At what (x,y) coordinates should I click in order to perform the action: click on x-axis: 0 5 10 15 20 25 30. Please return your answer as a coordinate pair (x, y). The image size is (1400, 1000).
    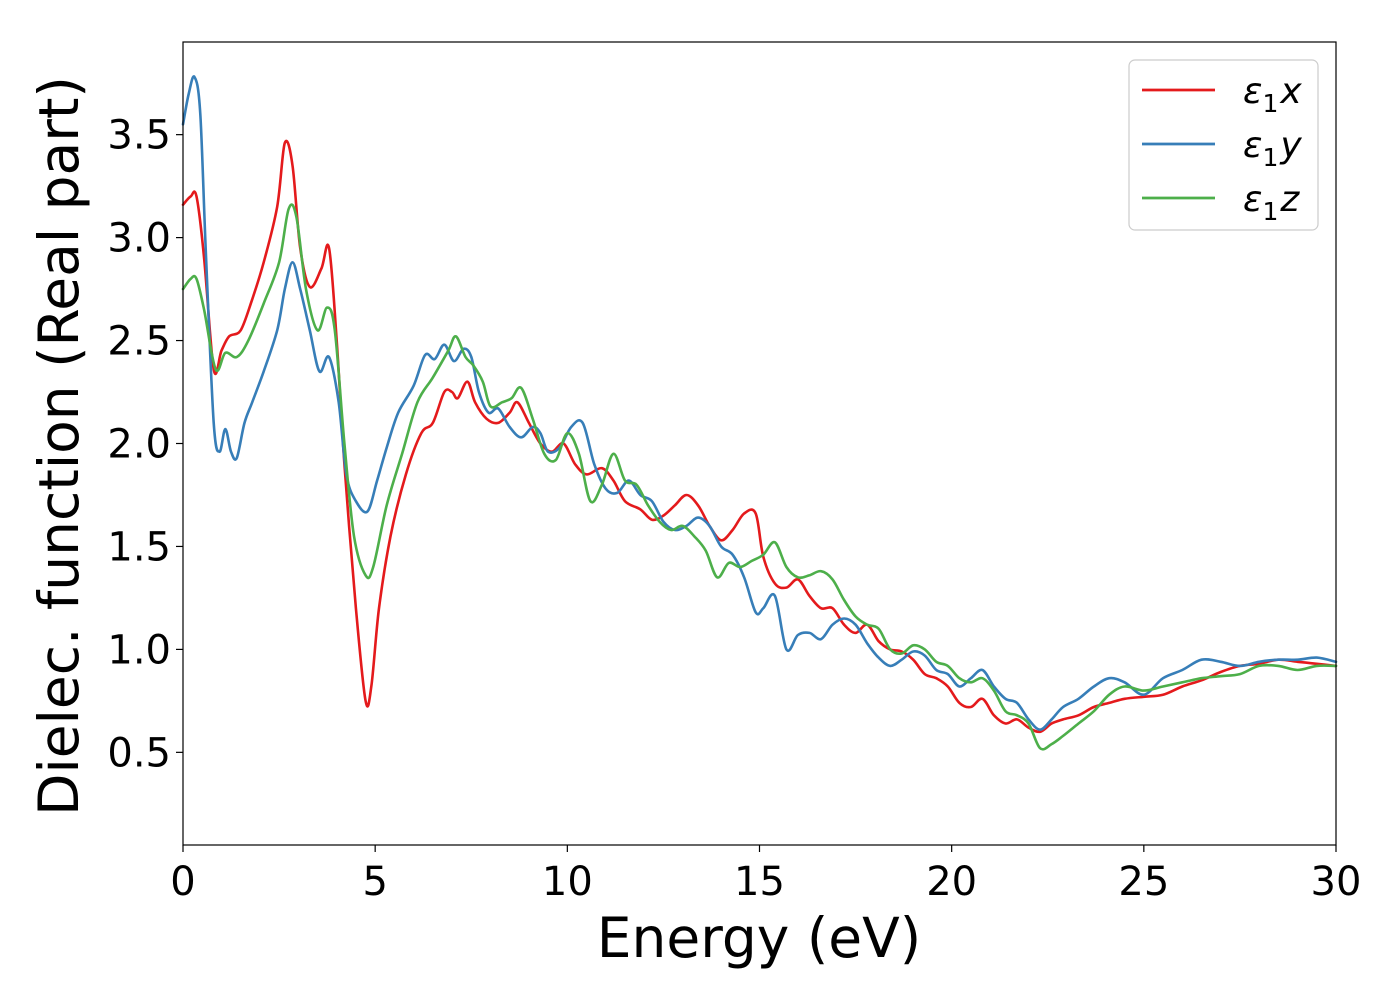
    Looking at the image, I should click on (765, 875).